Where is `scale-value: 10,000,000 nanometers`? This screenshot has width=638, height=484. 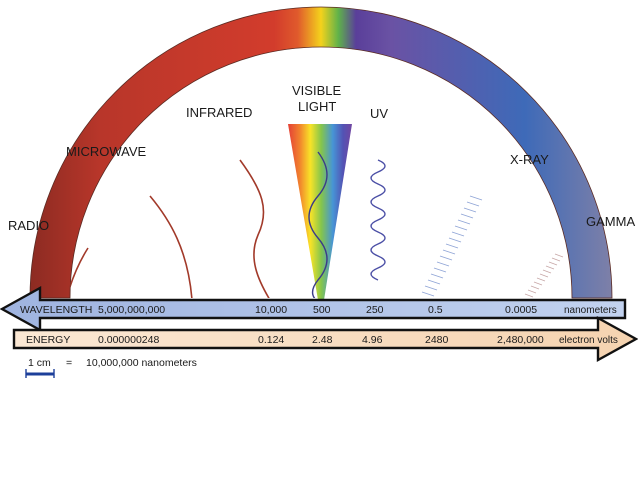 scale-value: 10,000,000 nanometers is located at coordinates (141, 363).